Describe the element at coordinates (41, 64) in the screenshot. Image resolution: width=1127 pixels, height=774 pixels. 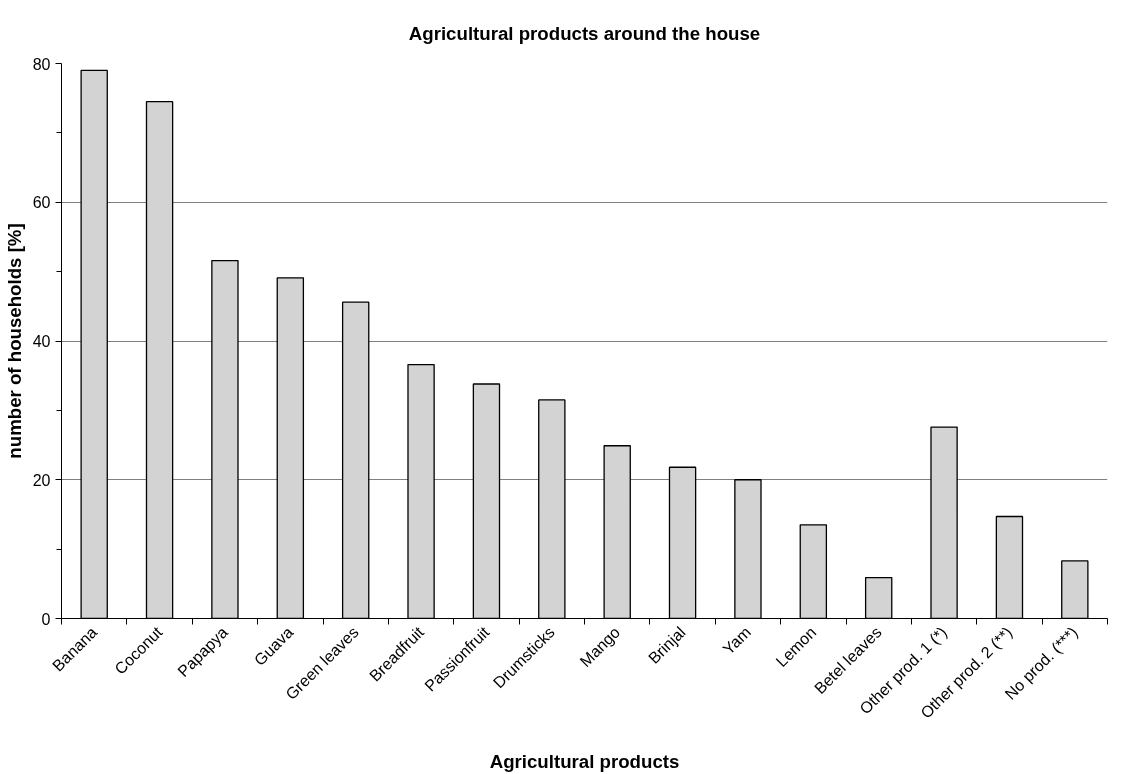
I see `y-tick-label: 80` at that location.